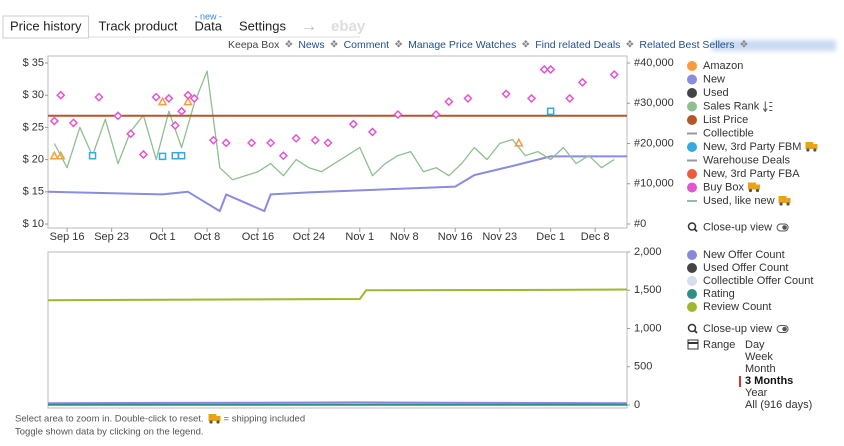  What do you see at coordinates (33, 160) in the screenshot?
I see `y-tick-label: $ 20` at bounding box center [33, 160].